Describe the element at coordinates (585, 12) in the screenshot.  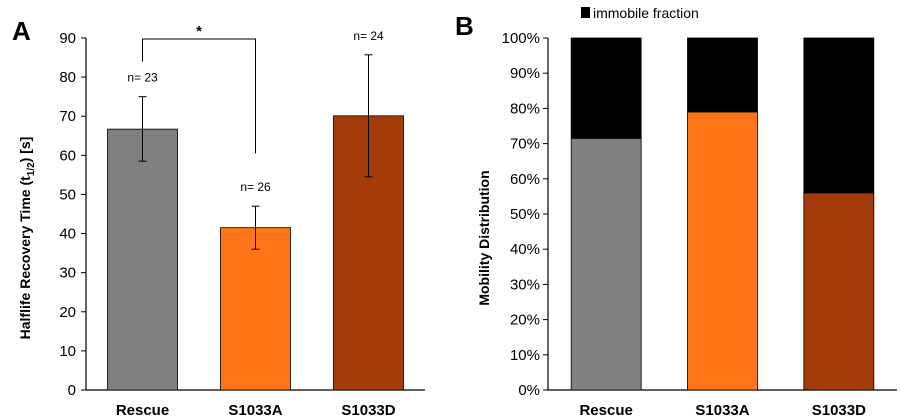
I see `legend-swatch-immobile` at that location.